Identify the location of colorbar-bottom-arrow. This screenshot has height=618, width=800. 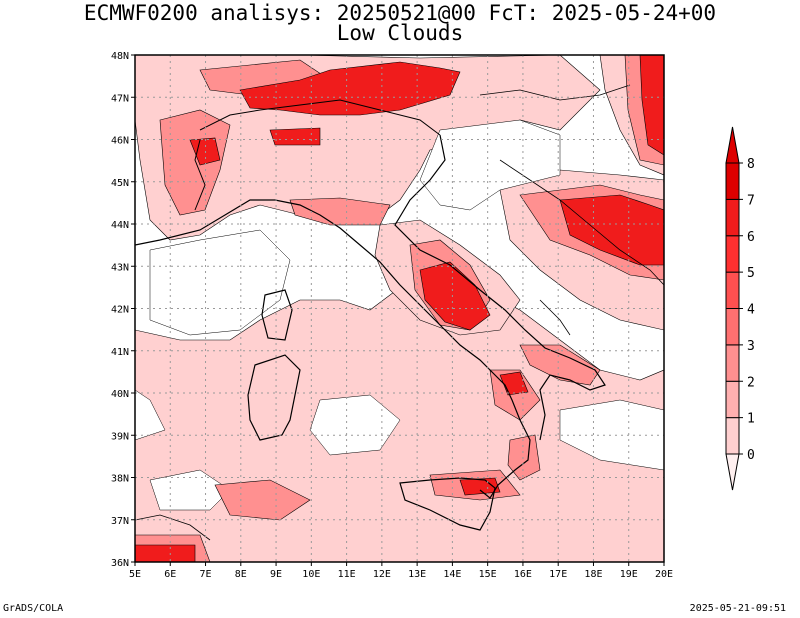
(732, 472).